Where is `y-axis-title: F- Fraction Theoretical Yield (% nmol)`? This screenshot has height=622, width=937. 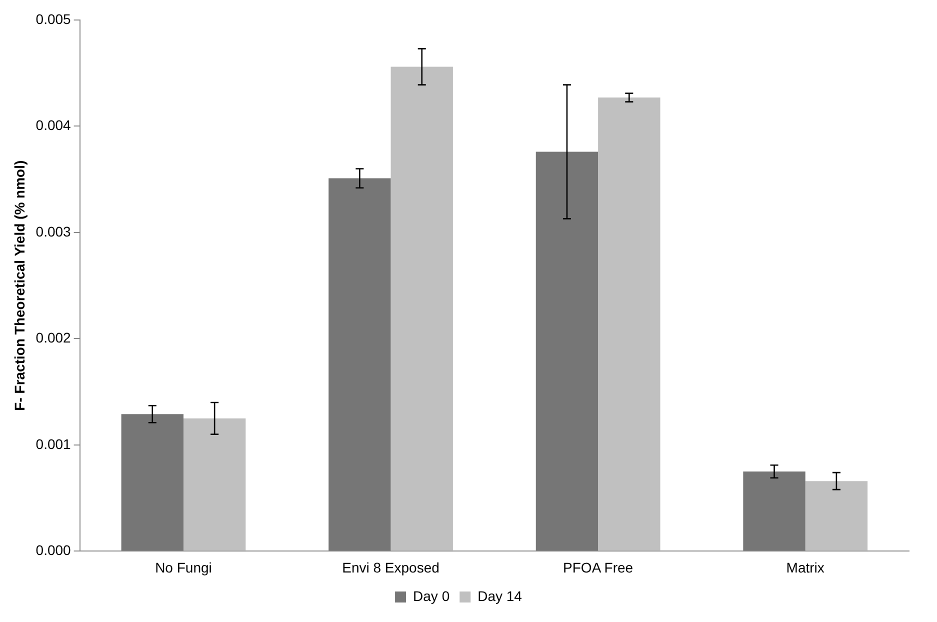
y-axis-title: F- Fraction Theoretical Yield (% nmol) is located at coordinates (19, 285).